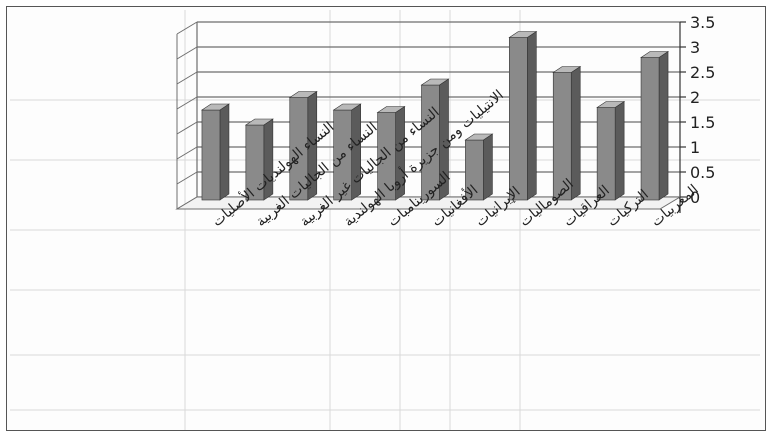  I want to click on y-tick-label: 0, so click(695, 197).